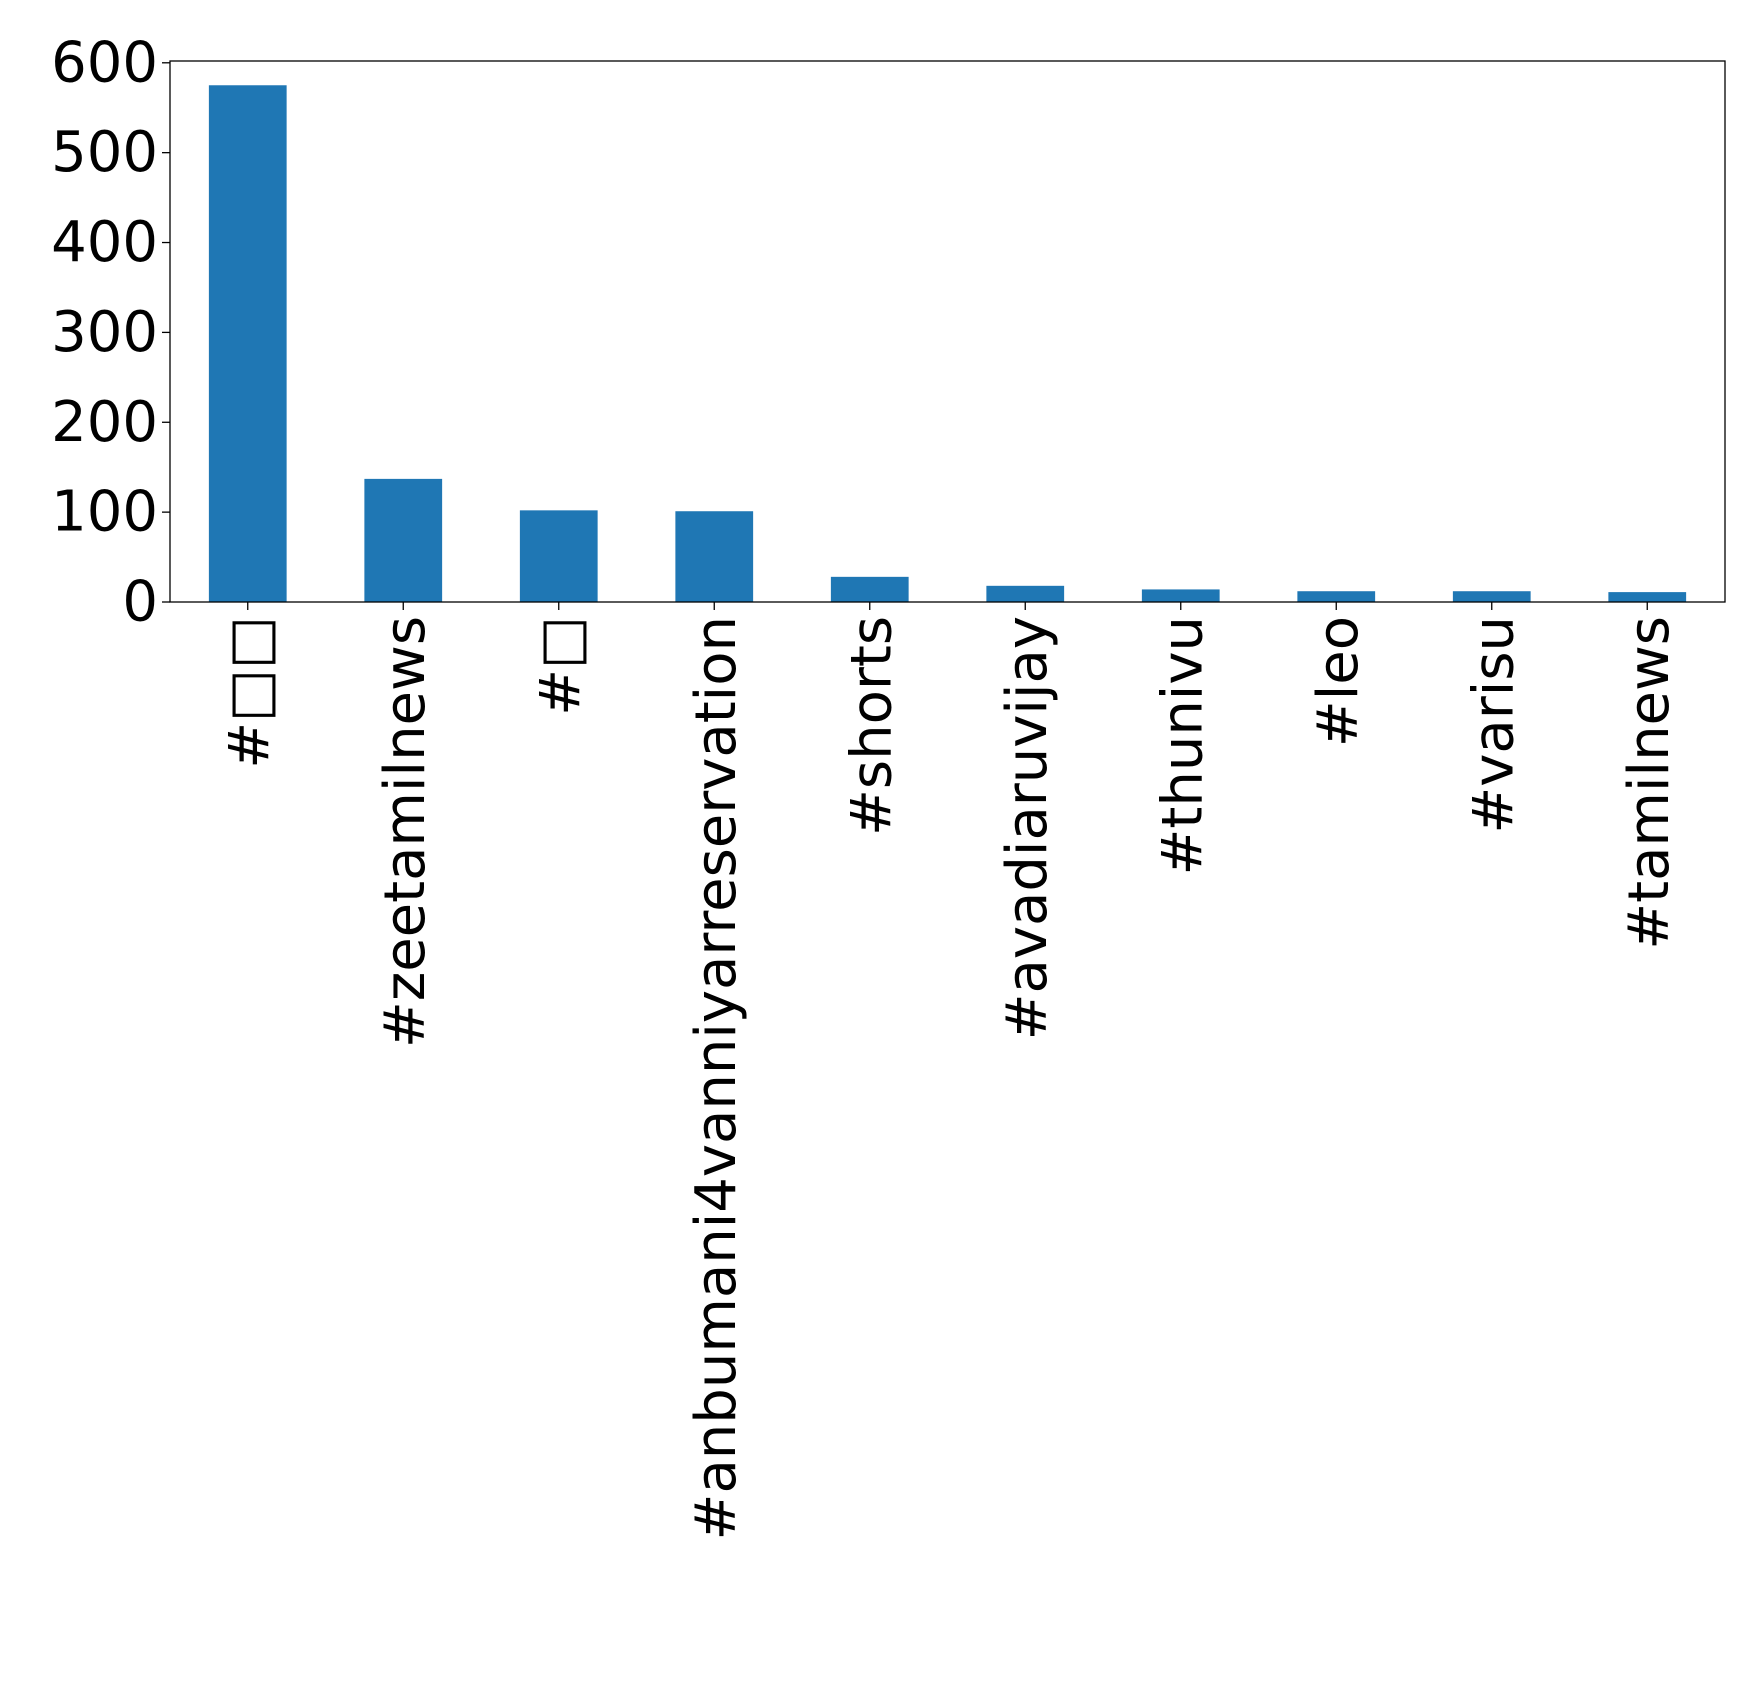 The image size is (1759, 1681). Describe the element at coordinates (104, 152) in the screenshot. I see `y-tick-label-5: 500` at that location.